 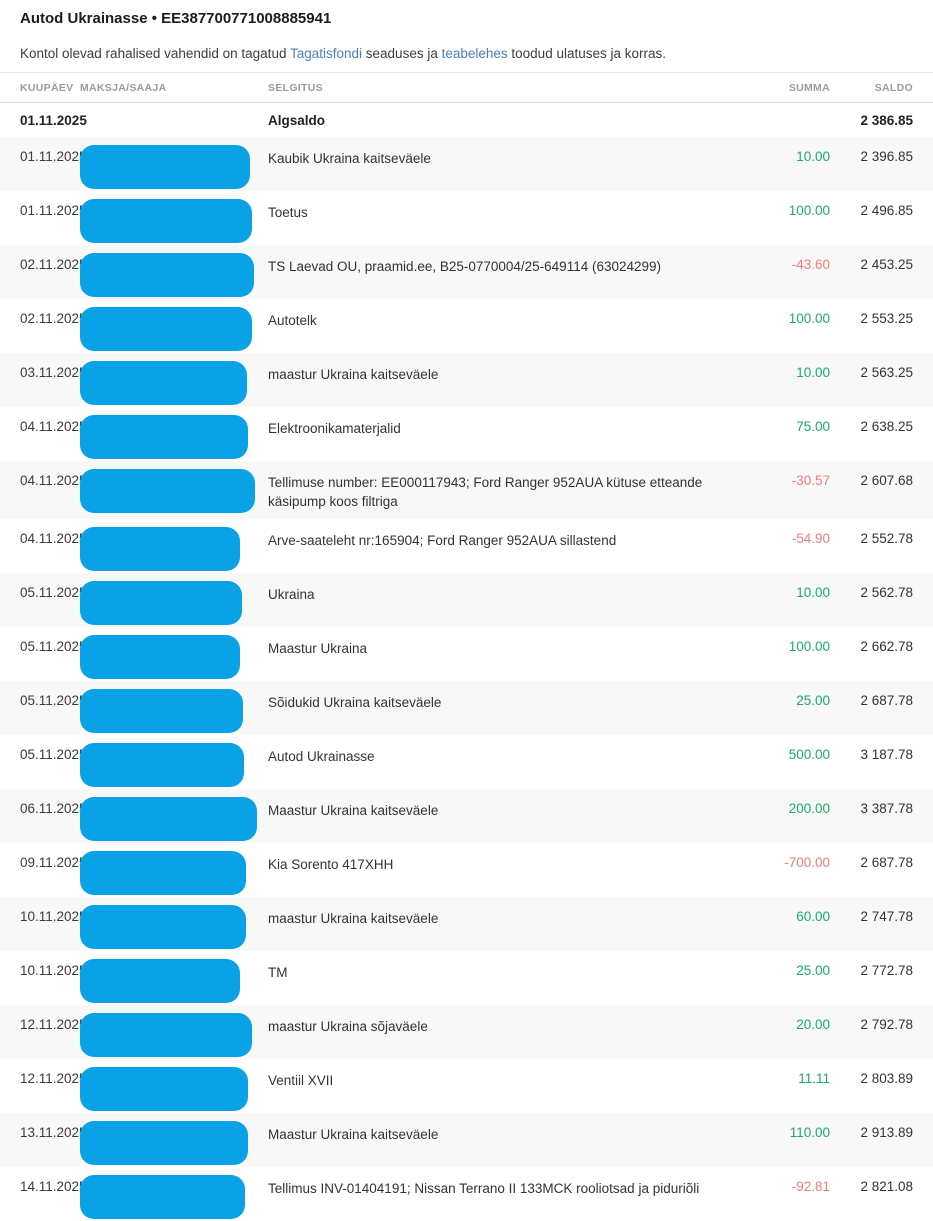 I want to click on transaction-balance: 2 563.25, so click(x=886, y=372).